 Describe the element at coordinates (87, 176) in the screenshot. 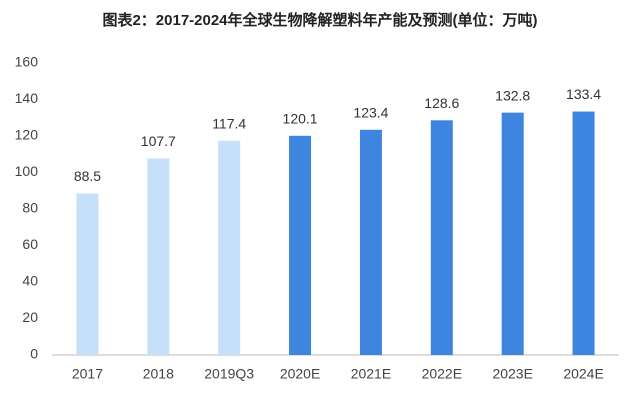

I see `data-label: 88.5` at that location.